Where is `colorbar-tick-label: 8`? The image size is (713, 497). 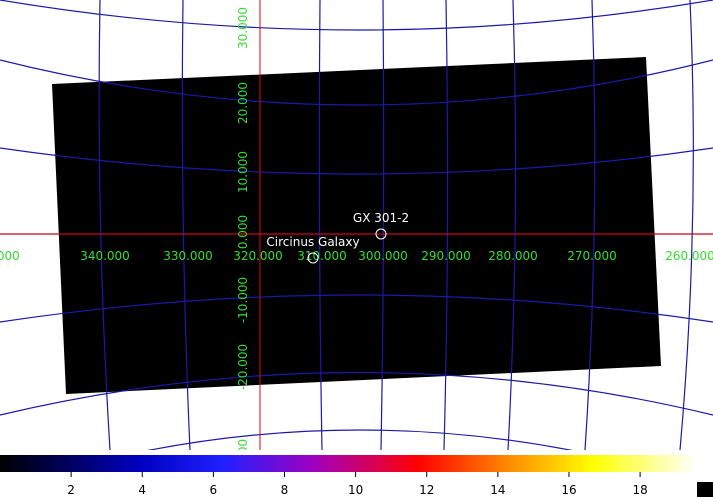
colorbar-tick-label: 8 is located at coordinates (285, 490).